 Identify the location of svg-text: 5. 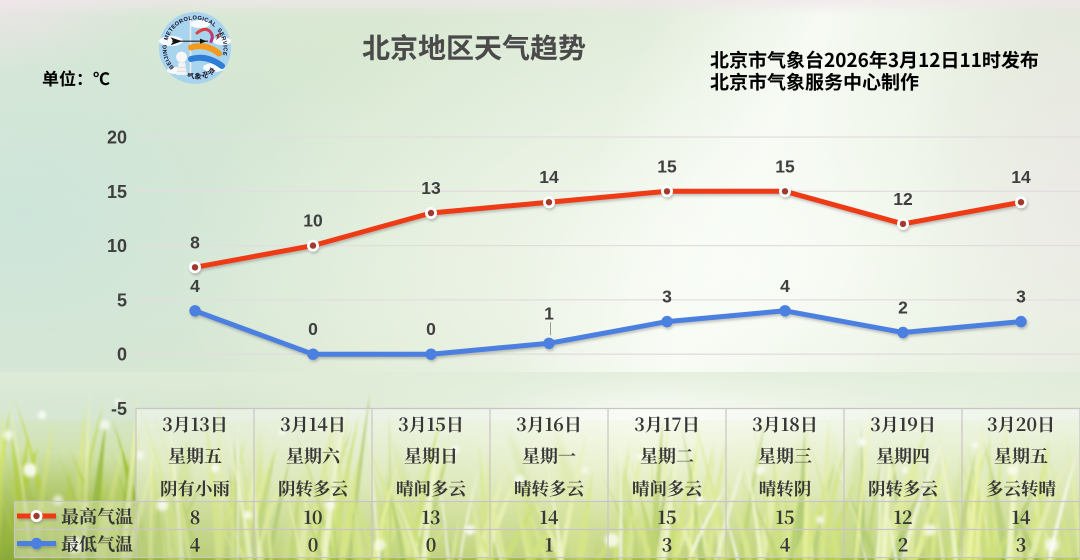
(122, 300).